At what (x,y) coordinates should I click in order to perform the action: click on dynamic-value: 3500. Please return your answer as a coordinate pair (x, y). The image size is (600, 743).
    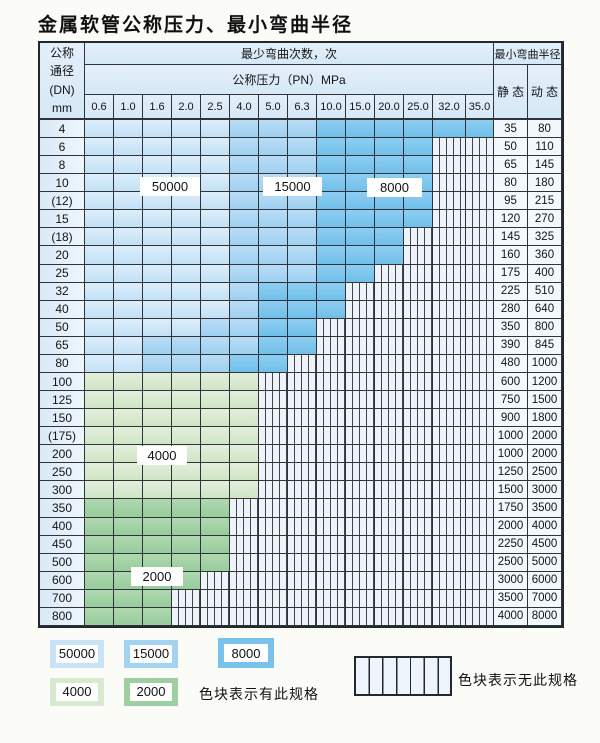
    Looking at the image, I should click on (545, 508).